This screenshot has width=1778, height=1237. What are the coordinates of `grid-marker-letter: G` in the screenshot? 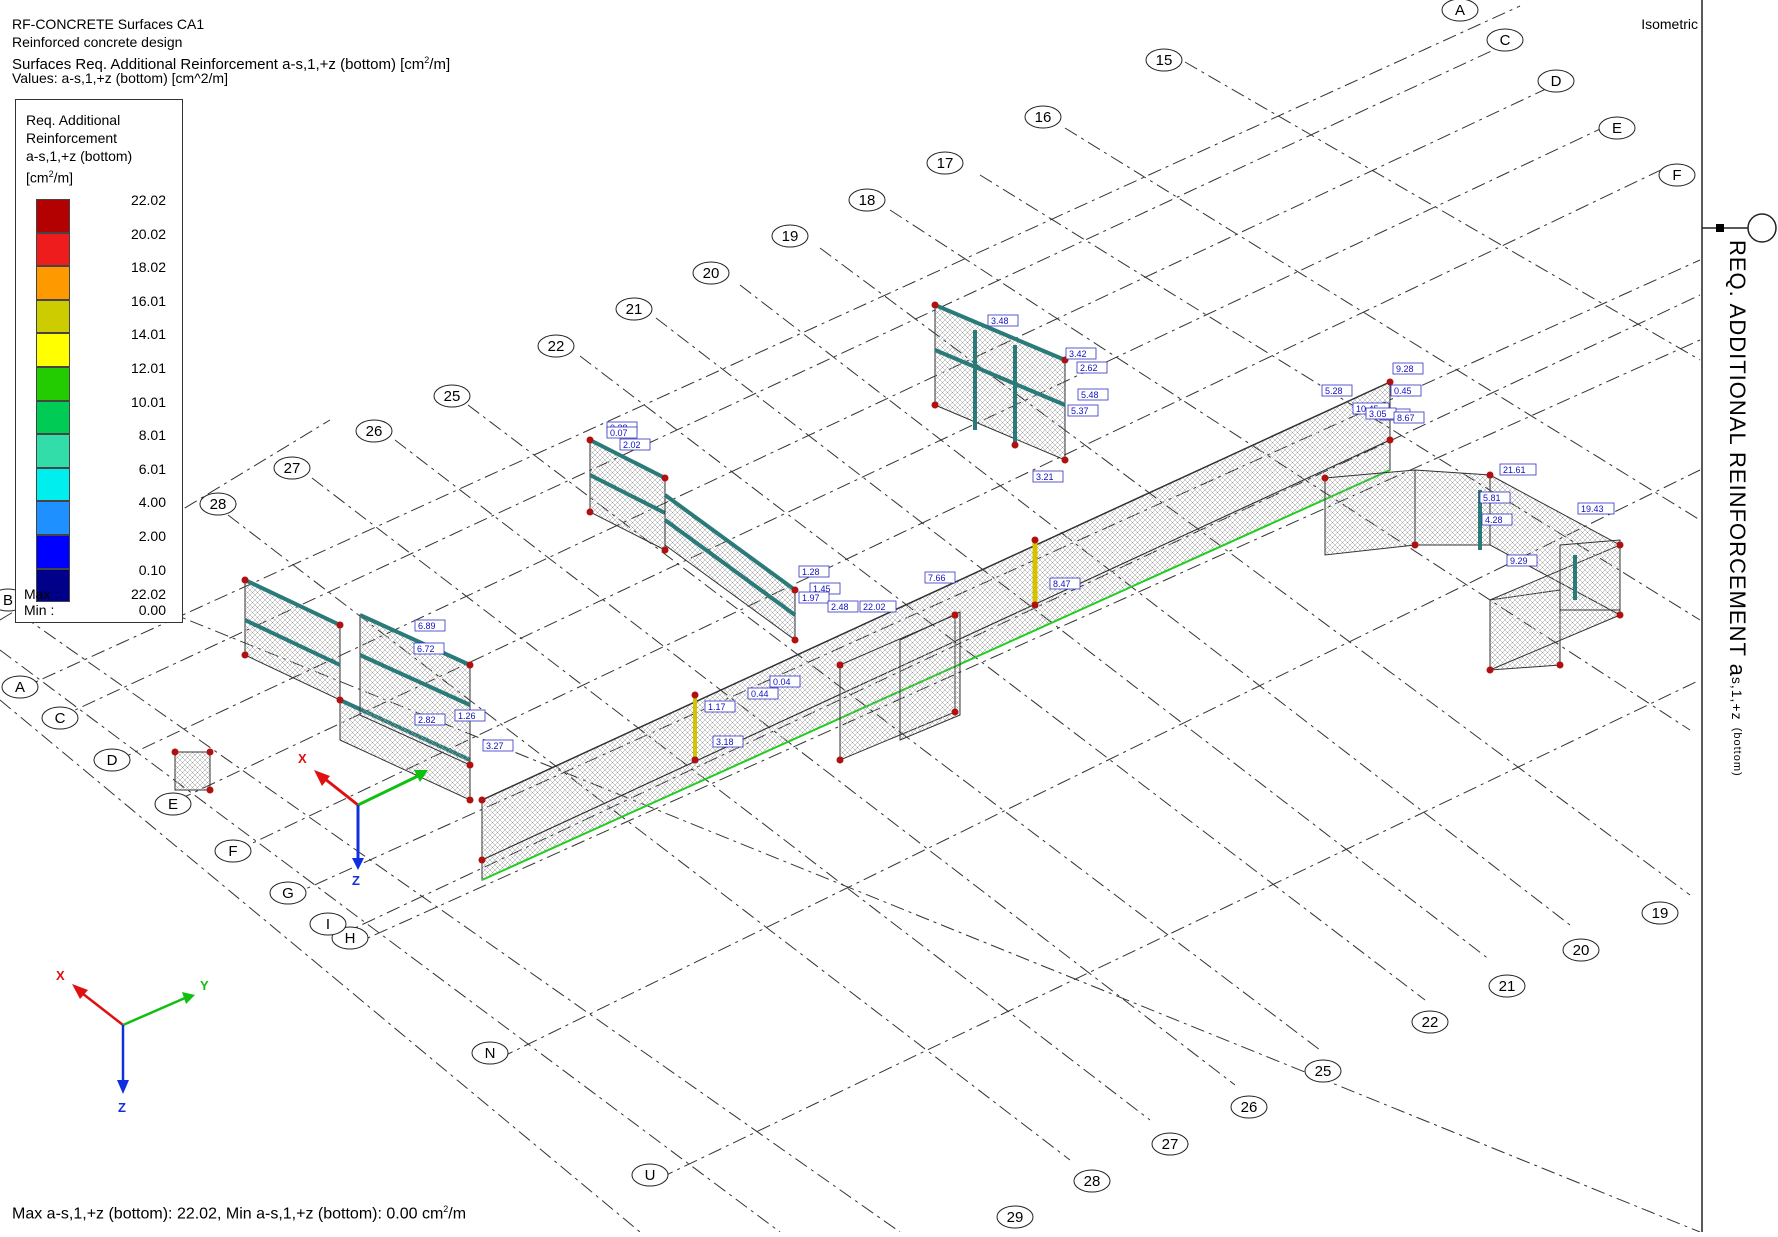 It's located at (288, 893).